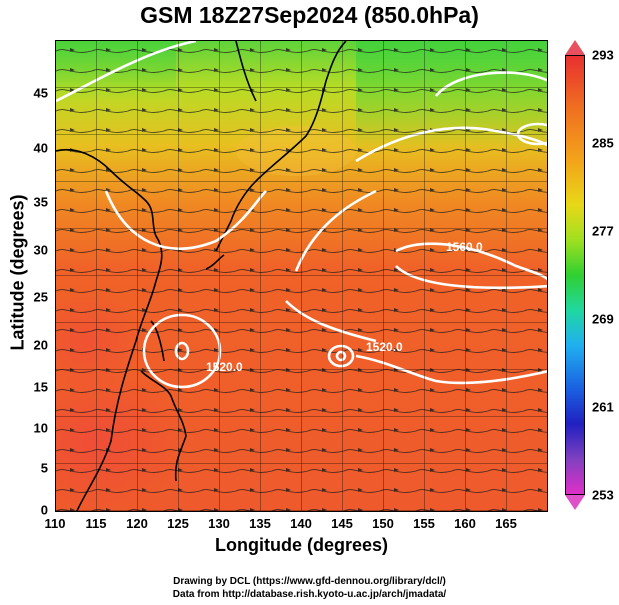 The width and height of the screenshot is (619, 605). I want to click on colorbar-tick: 293, so click(603, 55).